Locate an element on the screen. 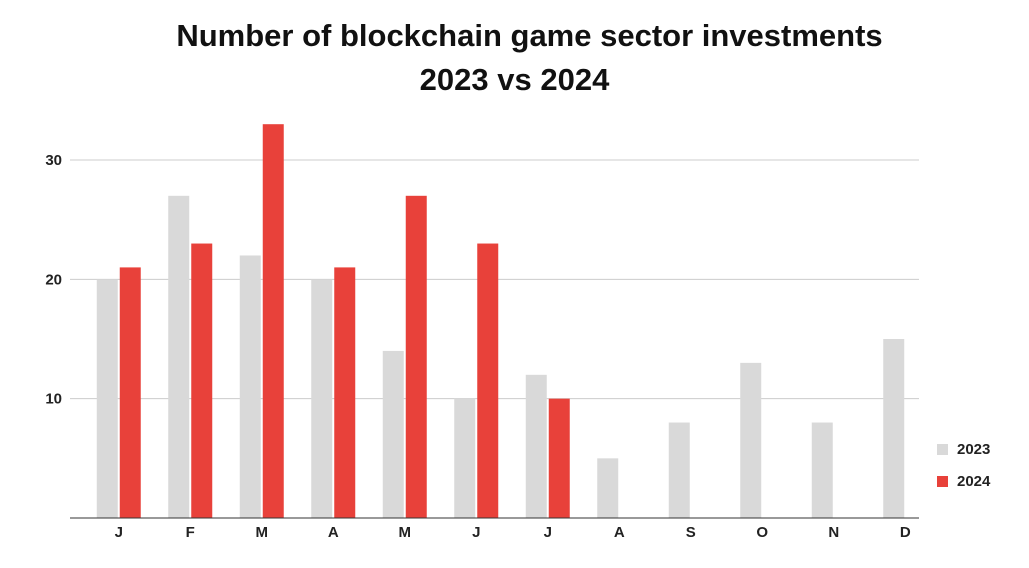  legend-label-2024: 2024 is located at coordinates (974, 481).